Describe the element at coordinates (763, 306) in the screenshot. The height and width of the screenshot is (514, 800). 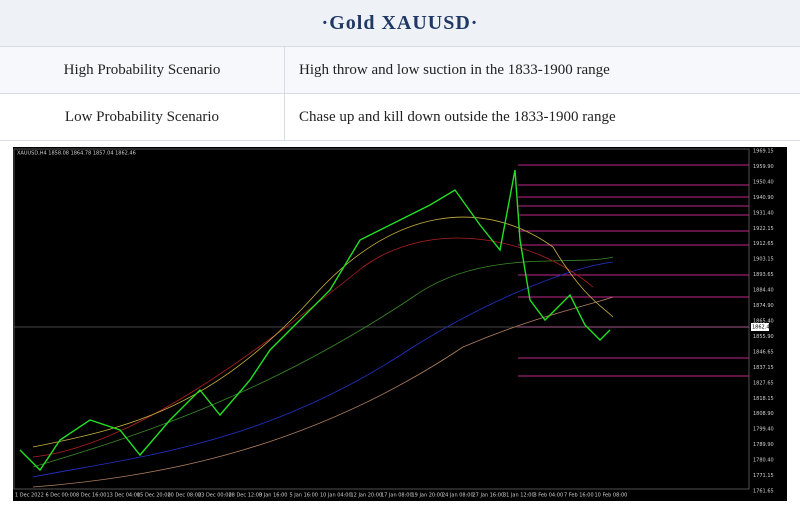
I see `price-label: 1874.90` at that location.